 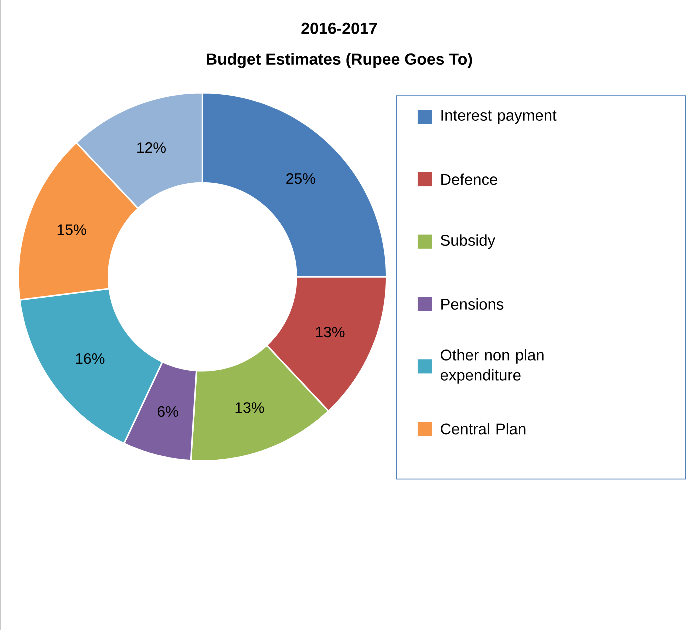 What do you see at coordinates (499, 117) in the screenshot?
I see `legend-label: Interest payment` at bounding box center [499, 117].